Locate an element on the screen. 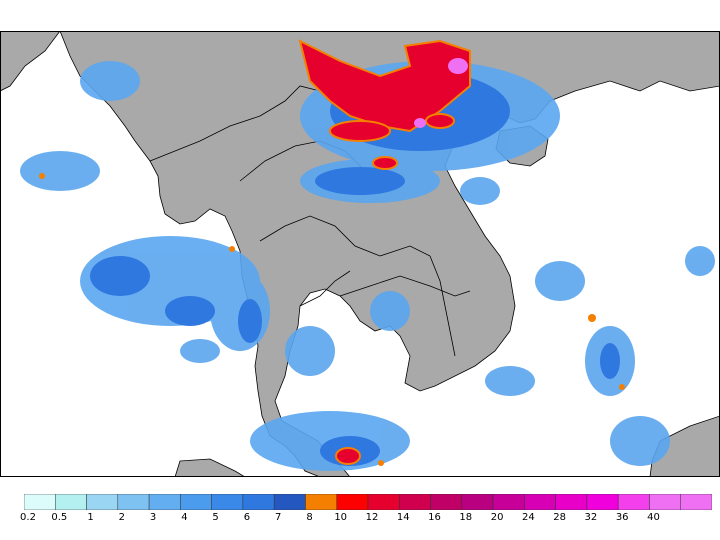 This screenshot has width=720, height=540. legend-tick-28: 28 is located at coordinates (559, 517).